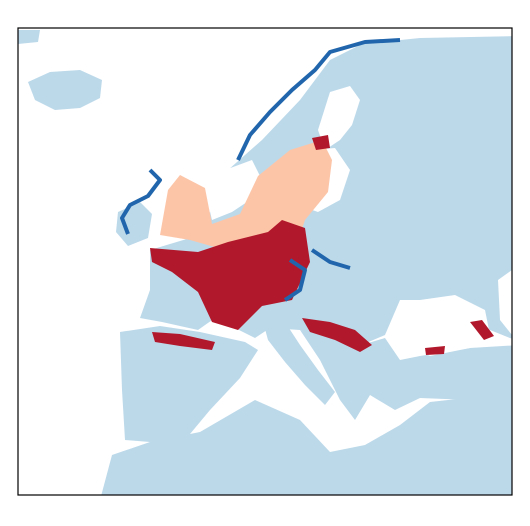 This screenshot has width=530, height=526. What do you see at coordinates (406, 375) in the screenshot?
I see `land-balkans-turkey` at bounding box center [406, 375].